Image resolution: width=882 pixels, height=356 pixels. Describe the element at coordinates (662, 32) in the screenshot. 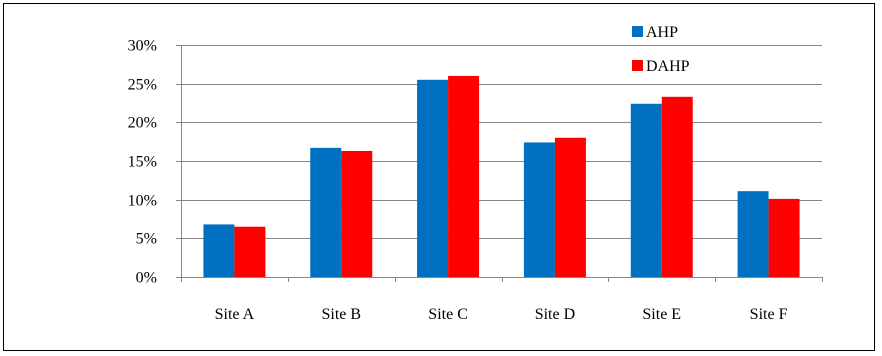

I see `legend-label-ahp: AHP` at that location.